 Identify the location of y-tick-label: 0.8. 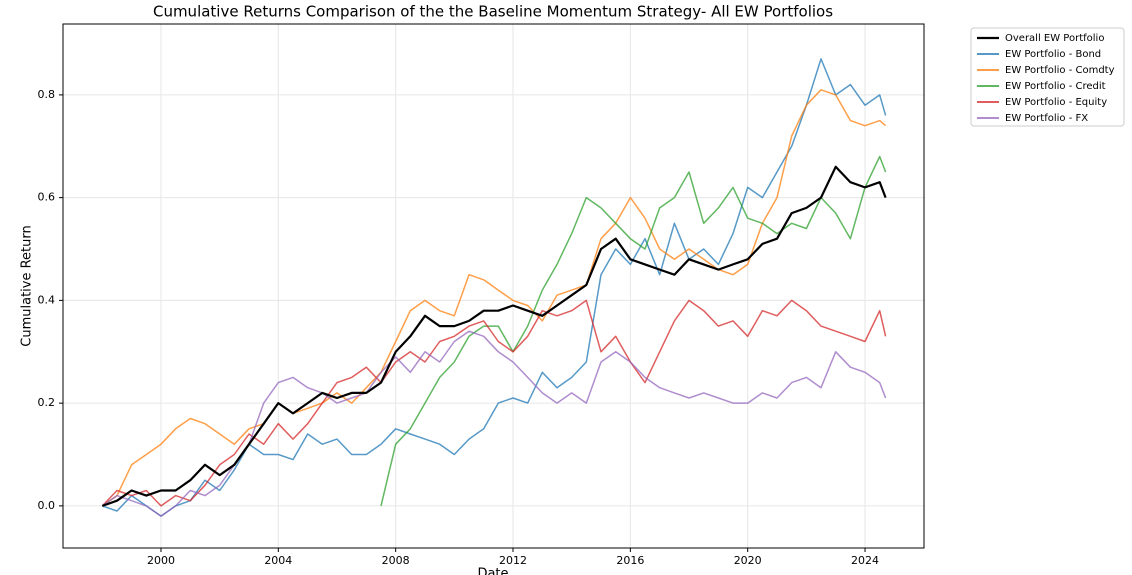
(47, 94).